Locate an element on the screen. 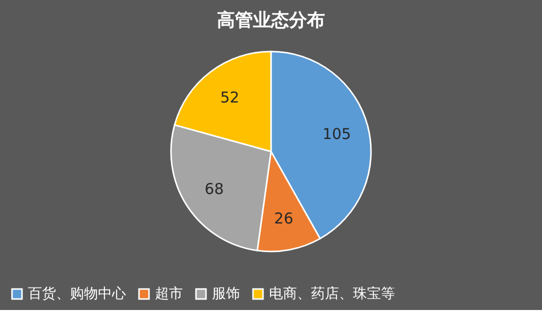 This screenshot has height=323, width=542. chart-title: 高管业态分布 is located at coordinates (271, 20).